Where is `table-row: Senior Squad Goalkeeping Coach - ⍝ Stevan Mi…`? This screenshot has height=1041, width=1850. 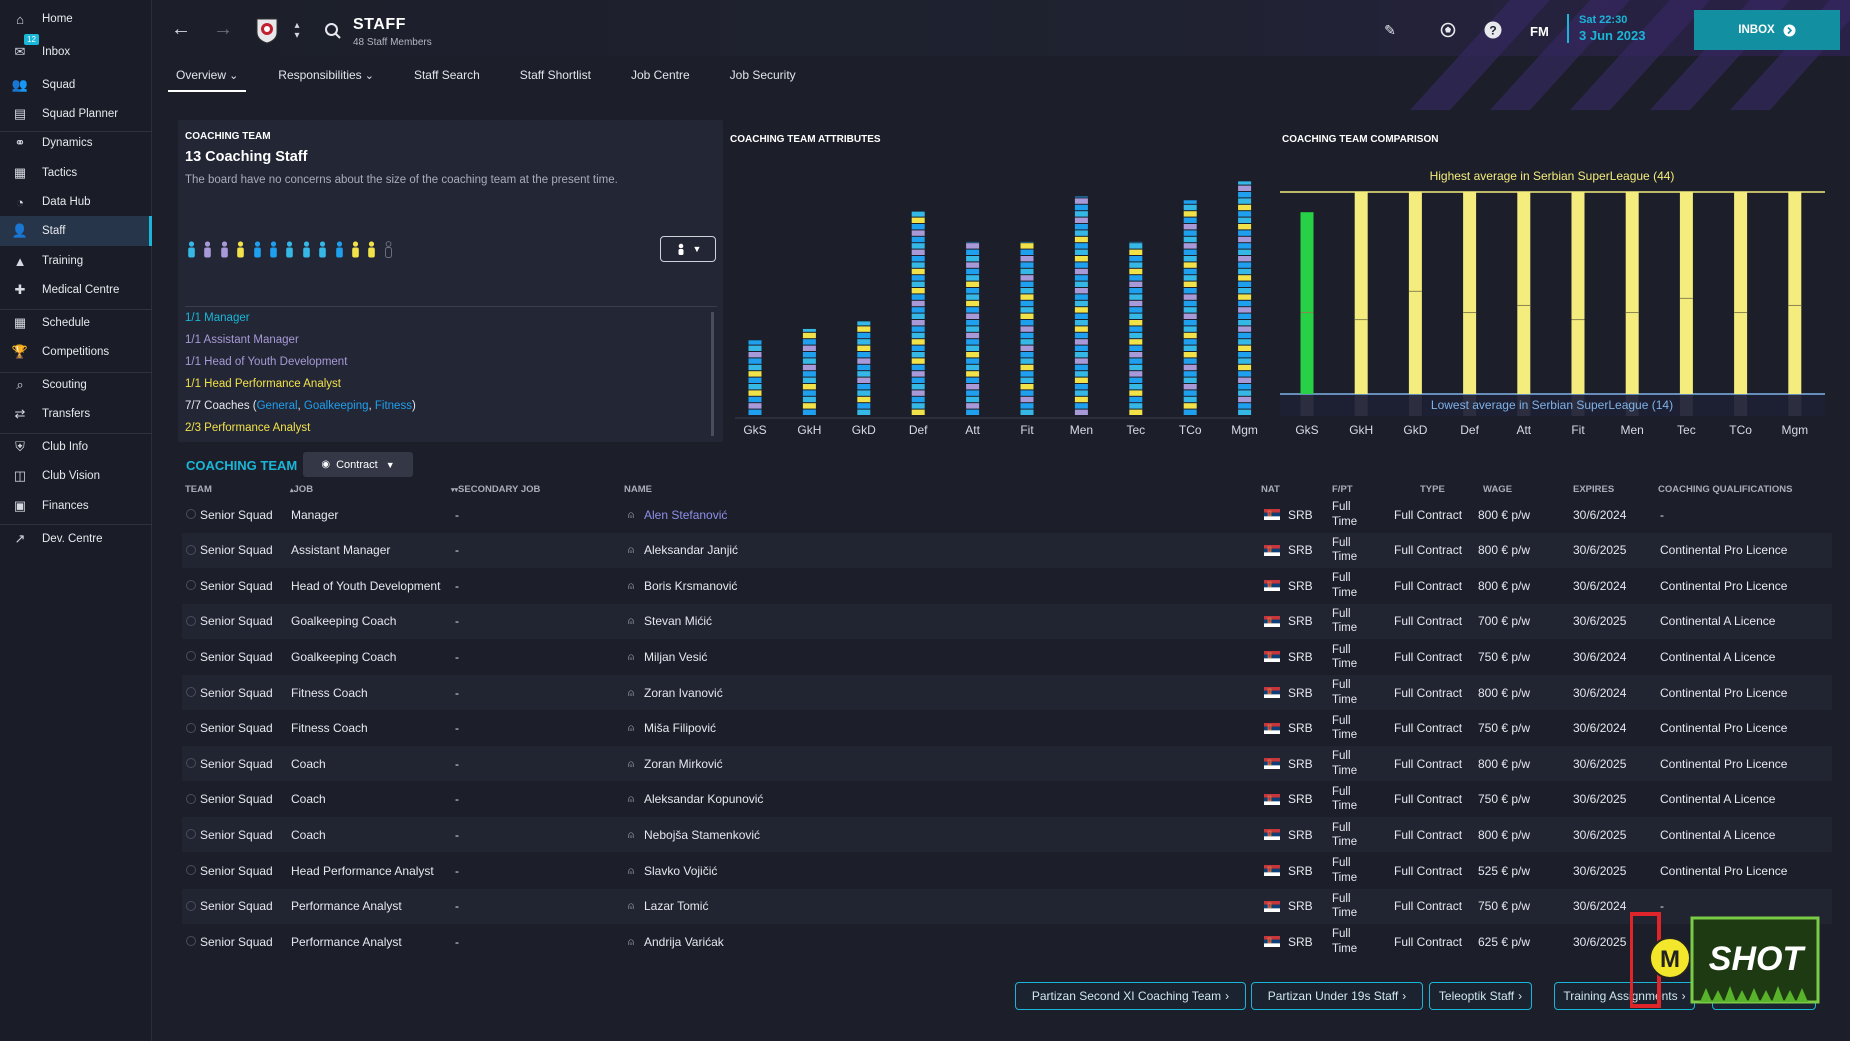 table-row: Senior Squad Goalkeeping Coach - ⍝ Stevan Mi… is located at coordinates (1007, 621).